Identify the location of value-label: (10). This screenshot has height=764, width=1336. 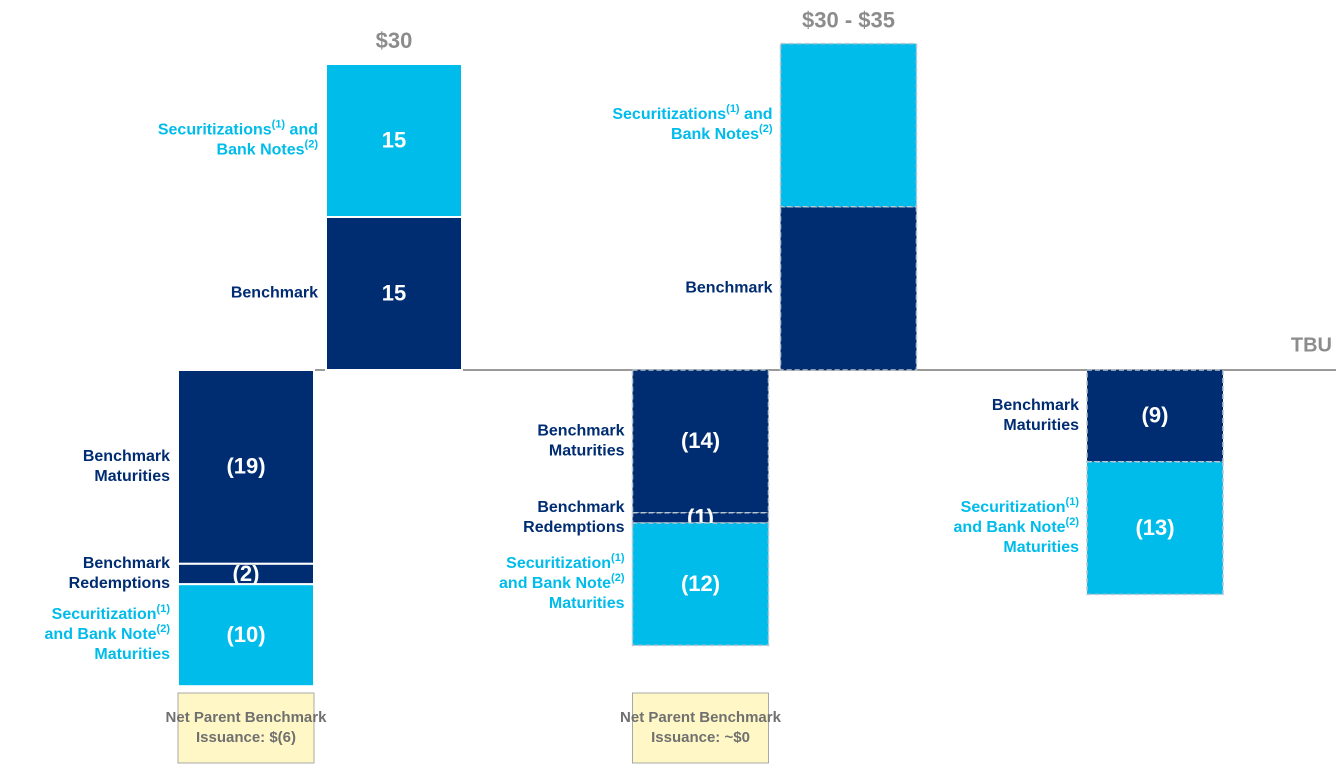
(245, 634).